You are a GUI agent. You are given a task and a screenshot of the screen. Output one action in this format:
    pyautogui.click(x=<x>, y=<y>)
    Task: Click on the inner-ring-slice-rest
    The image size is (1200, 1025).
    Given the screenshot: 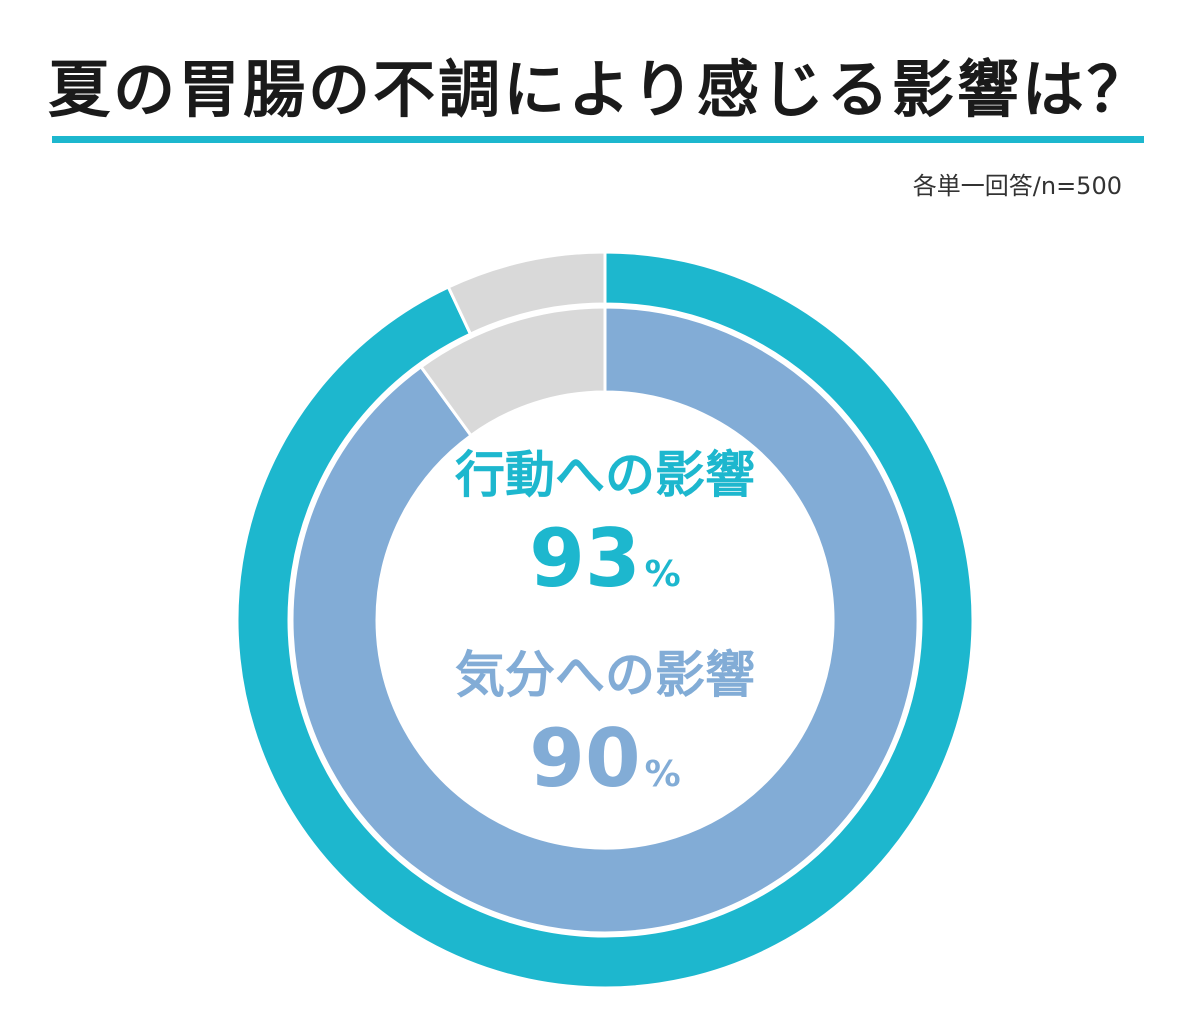 What is the action you would take?
    pyautogui.click(x=512, y=371)
    